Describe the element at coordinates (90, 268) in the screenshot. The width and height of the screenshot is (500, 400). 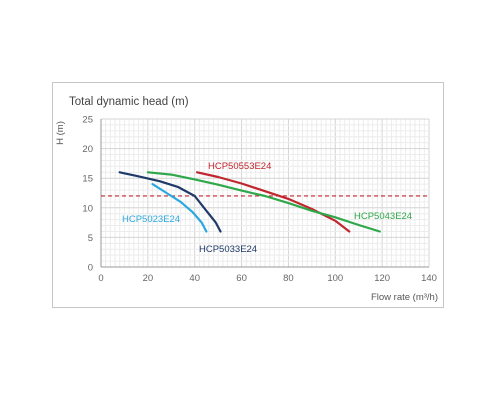
I see `y-tick-label: 0` at that location.